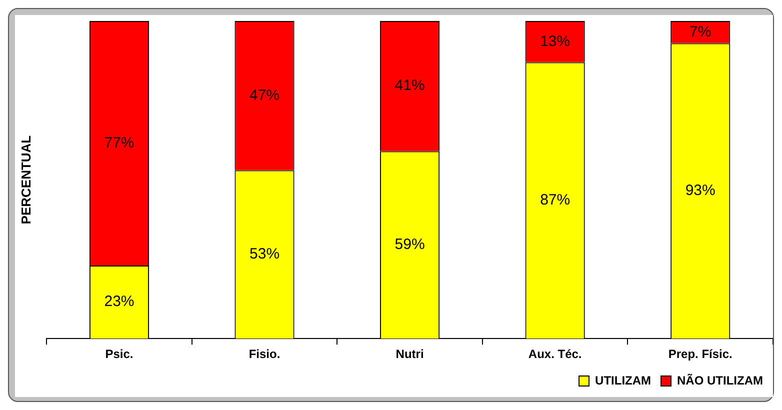 Image resolution: width=782 pixels, height=410 pixels. What do you see at coordinates (26, 179) in the screenshot?
I see `y-axis-title: PERCENTUAL` at bounding box center [26, 179].